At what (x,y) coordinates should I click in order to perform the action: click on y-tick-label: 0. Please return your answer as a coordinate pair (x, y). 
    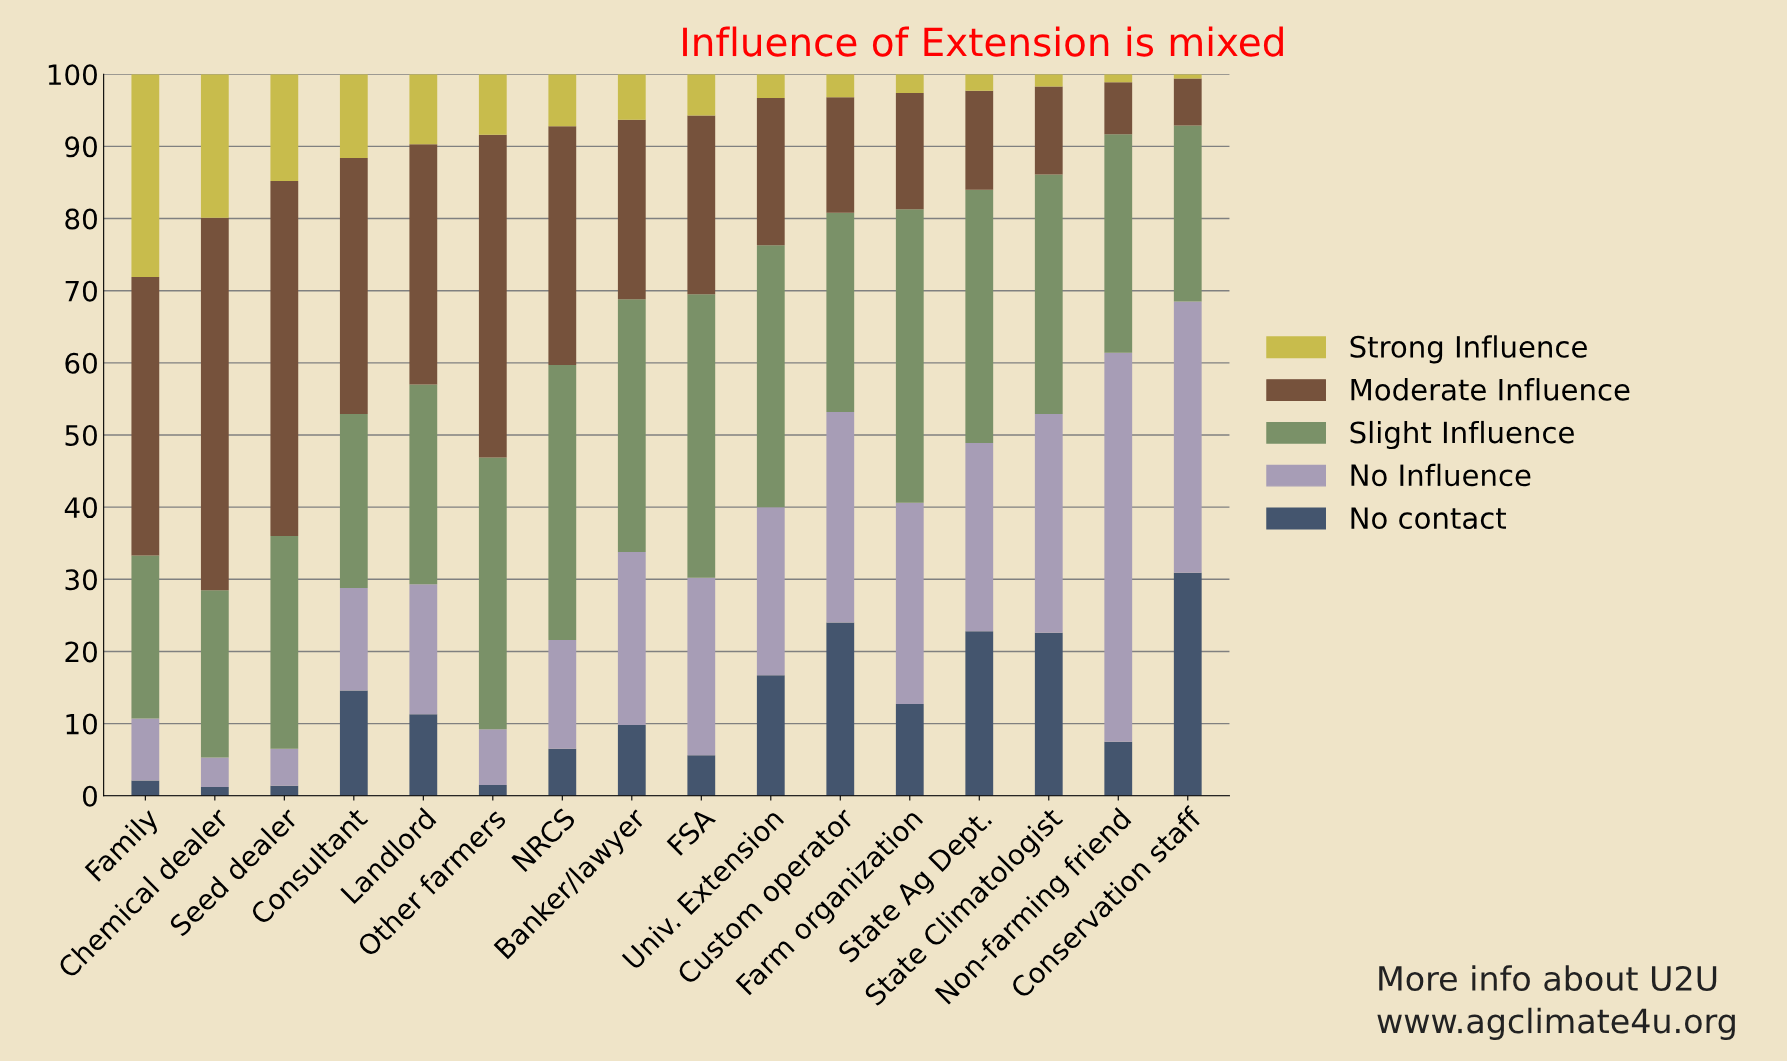
    Looking at the image, I should click on (89, 796).